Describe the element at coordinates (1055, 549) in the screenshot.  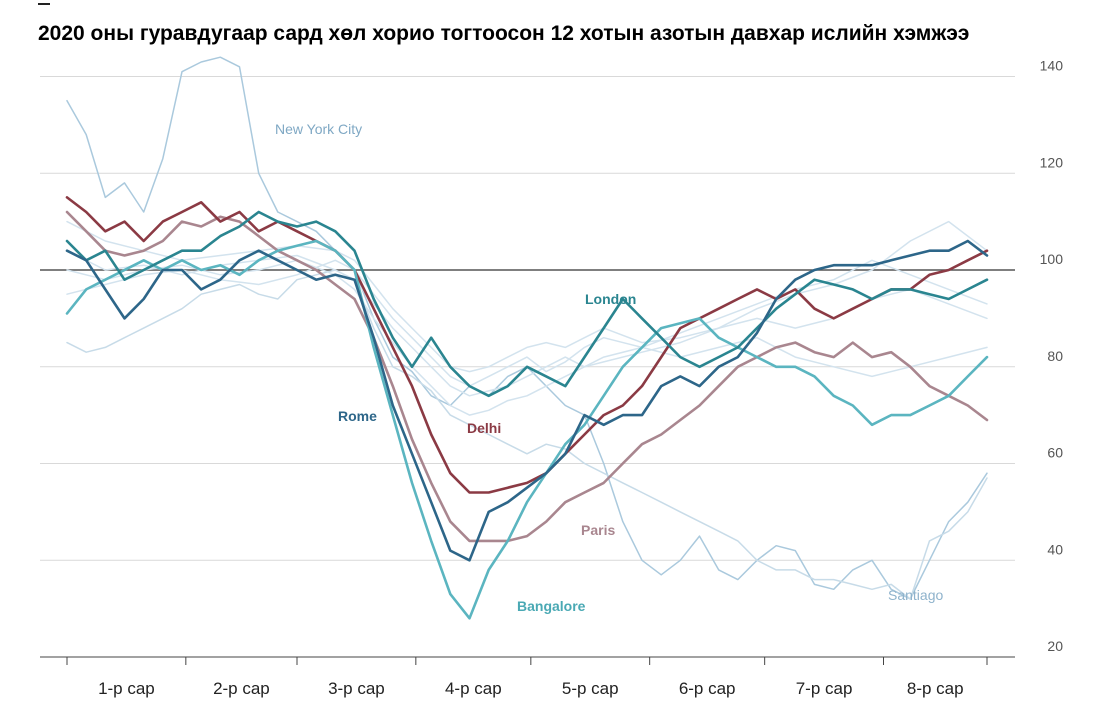
I see `y-tick-label: 40` at that location.